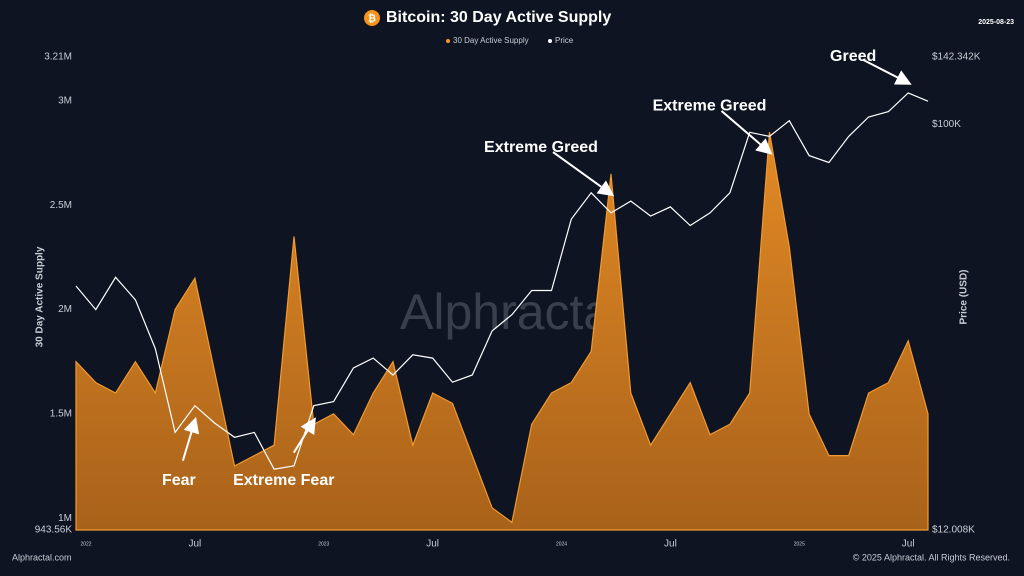  I want to click on x-tick-label: 2022, so click(85, 544).